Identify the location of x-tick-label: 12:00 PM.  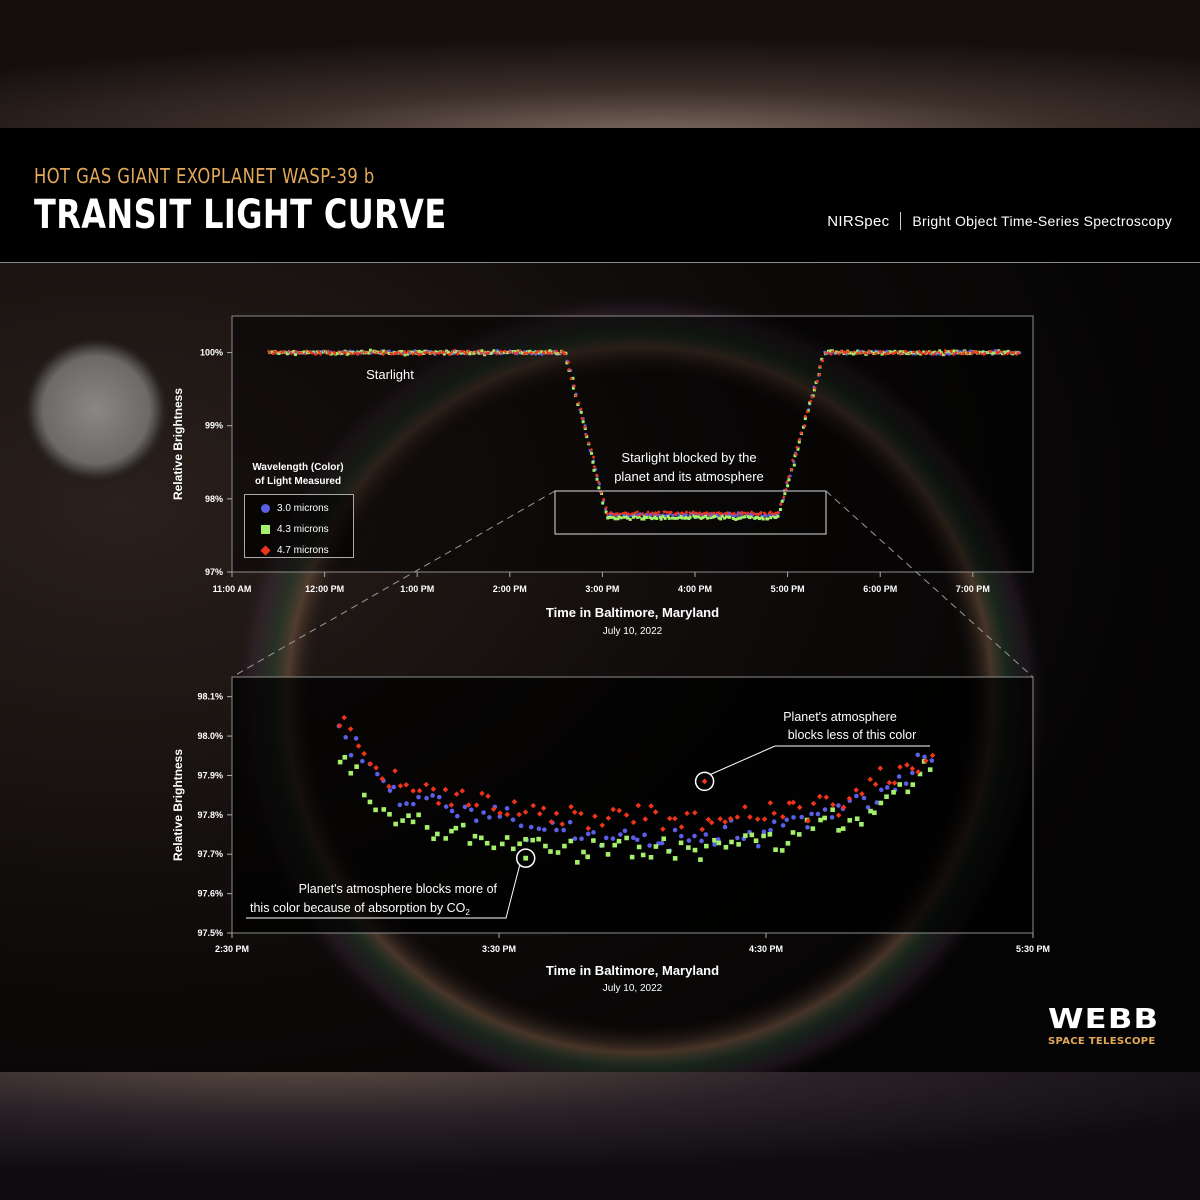
(324, 589).